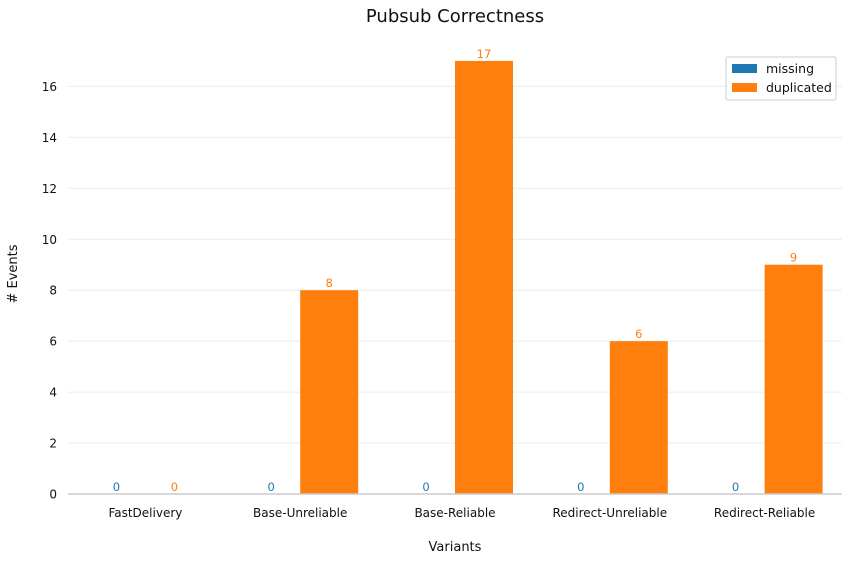 The height and width of the screenshot is (565, 849). I want to click on y-tick-label: 0, so click(53, 495).